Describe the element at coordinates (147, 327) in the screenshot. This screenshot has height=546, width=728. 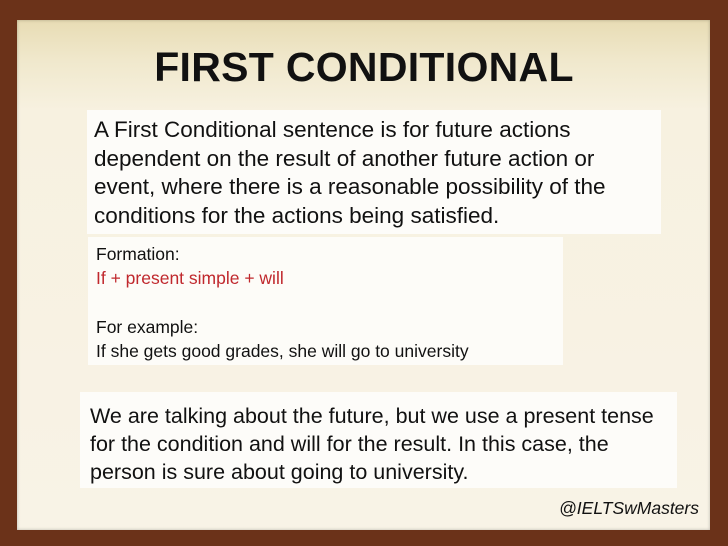
I see `example-label: For example:` at that location.